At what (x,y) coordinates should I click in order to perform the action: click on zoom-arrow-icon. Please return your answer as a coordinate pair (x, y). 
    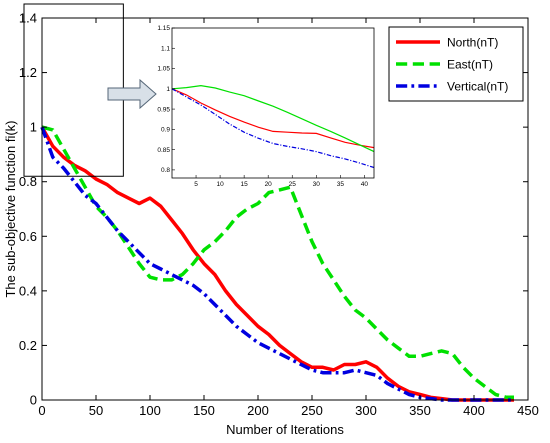
    Looking at the image, I should click on (132, 94).